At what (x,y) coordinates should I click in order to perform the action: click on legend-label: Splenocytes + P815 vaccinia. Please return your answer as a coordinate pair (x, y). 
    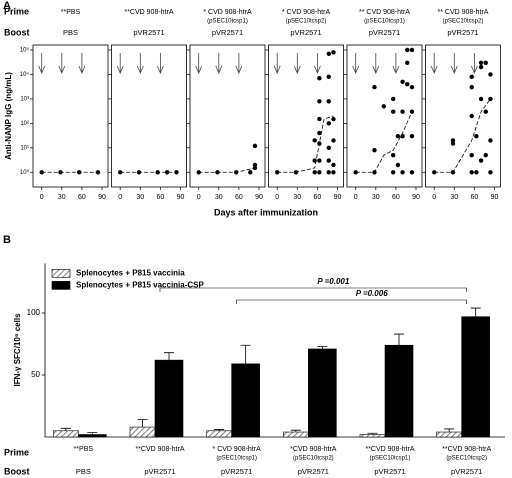
    Looking at the image, I should click on (130, 273).